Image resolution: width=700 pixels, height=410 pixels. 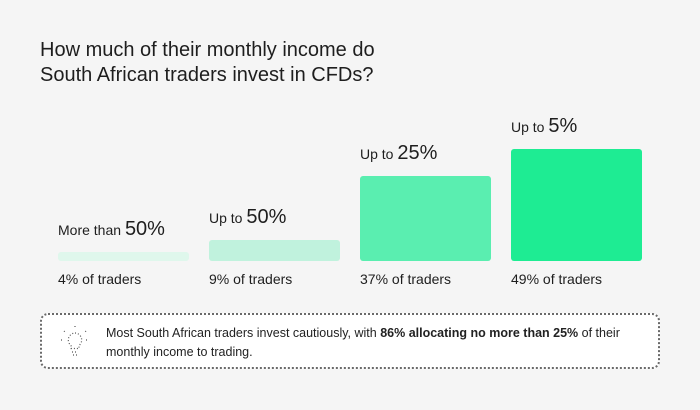 What do you see at coordinates (417, 153) in the screenshot?
I see `category-value: 25%` at bounding box center [417, 153].